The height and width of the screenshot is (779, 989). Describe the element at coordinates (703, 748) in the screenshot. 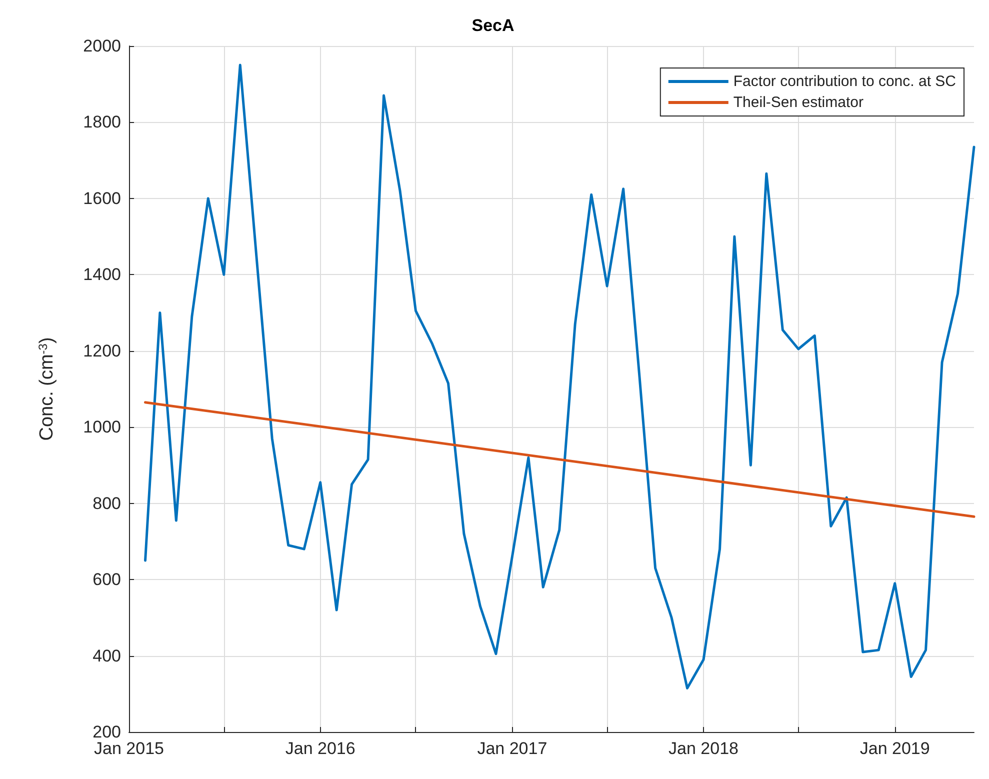

I see `x-tick-label: Jan 2018` at that location.